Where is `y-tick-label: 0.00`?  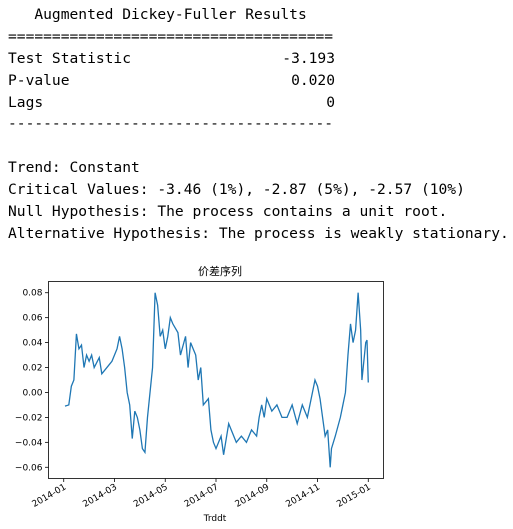 y-tick-label: 0.00 is located at coordinates (32, 393).